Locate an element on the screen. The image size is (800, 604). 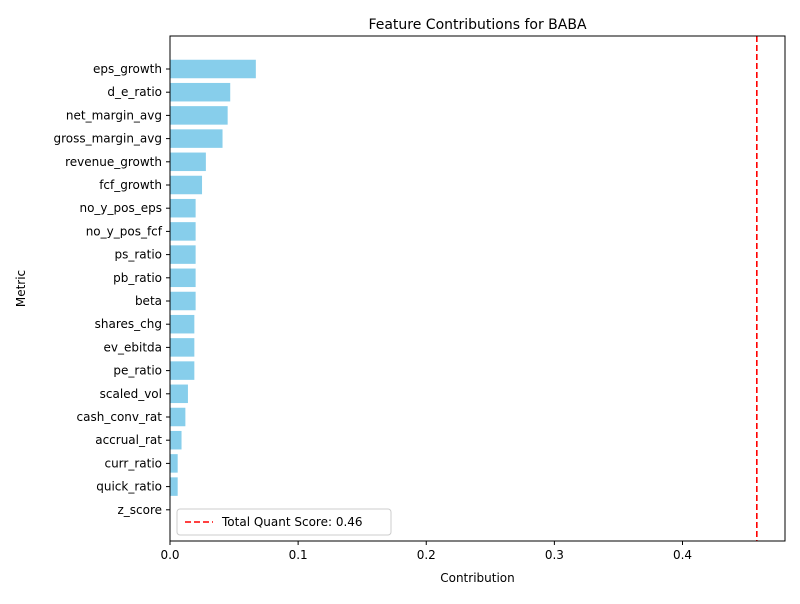
bar-cash-conv-rat is located at coordinates (178, 417).